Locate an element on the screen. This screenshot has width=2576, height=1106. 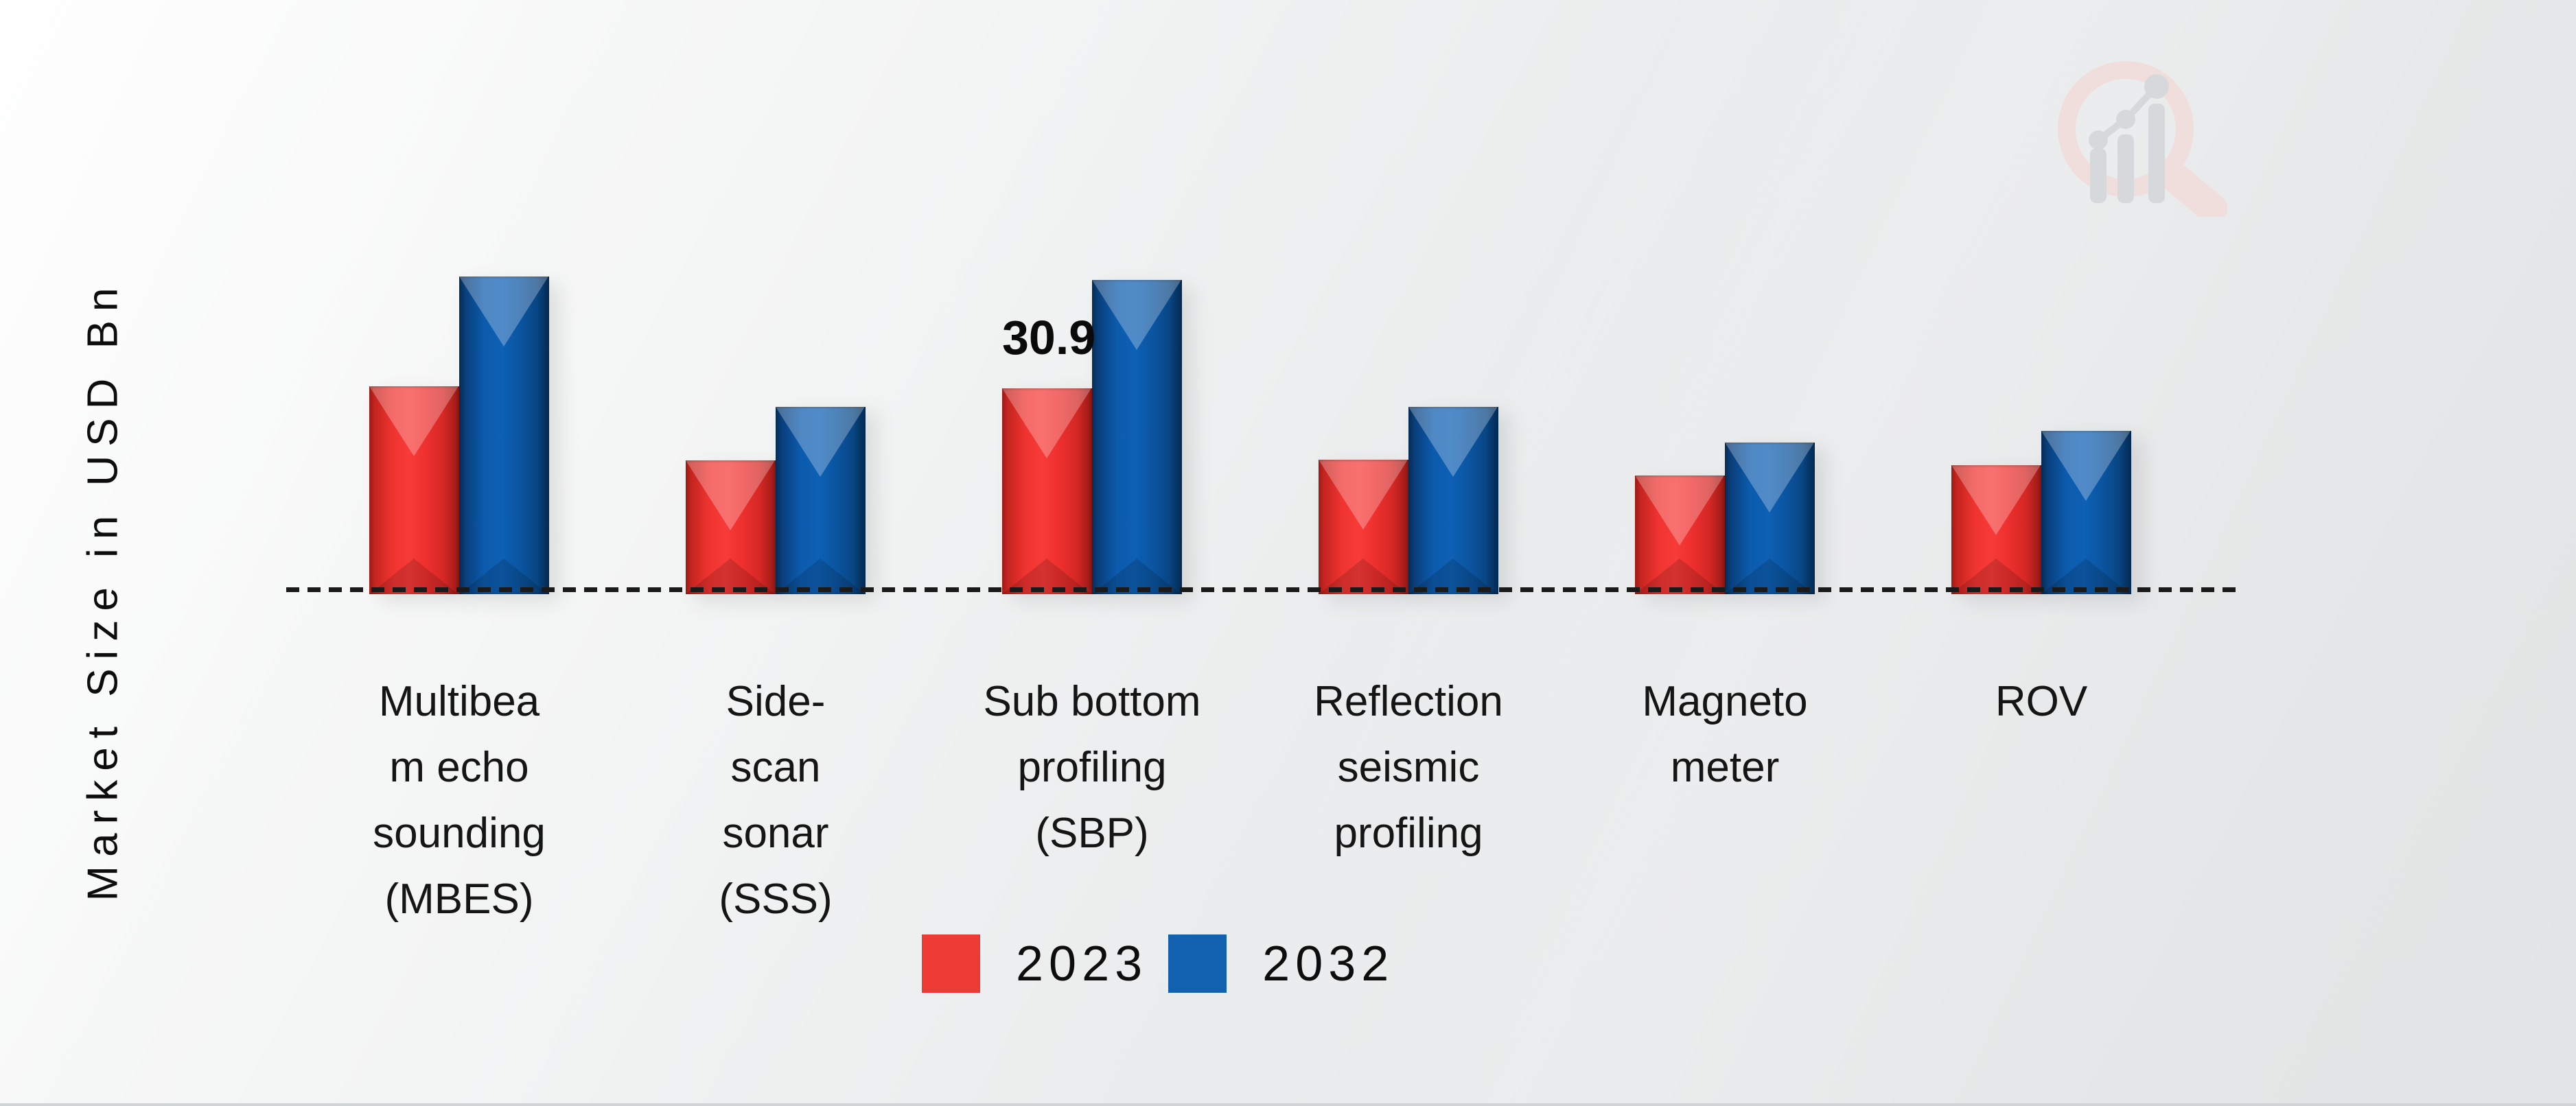
y-axis-title: Market Size in USD Bn is located at coordinates (103, 590).